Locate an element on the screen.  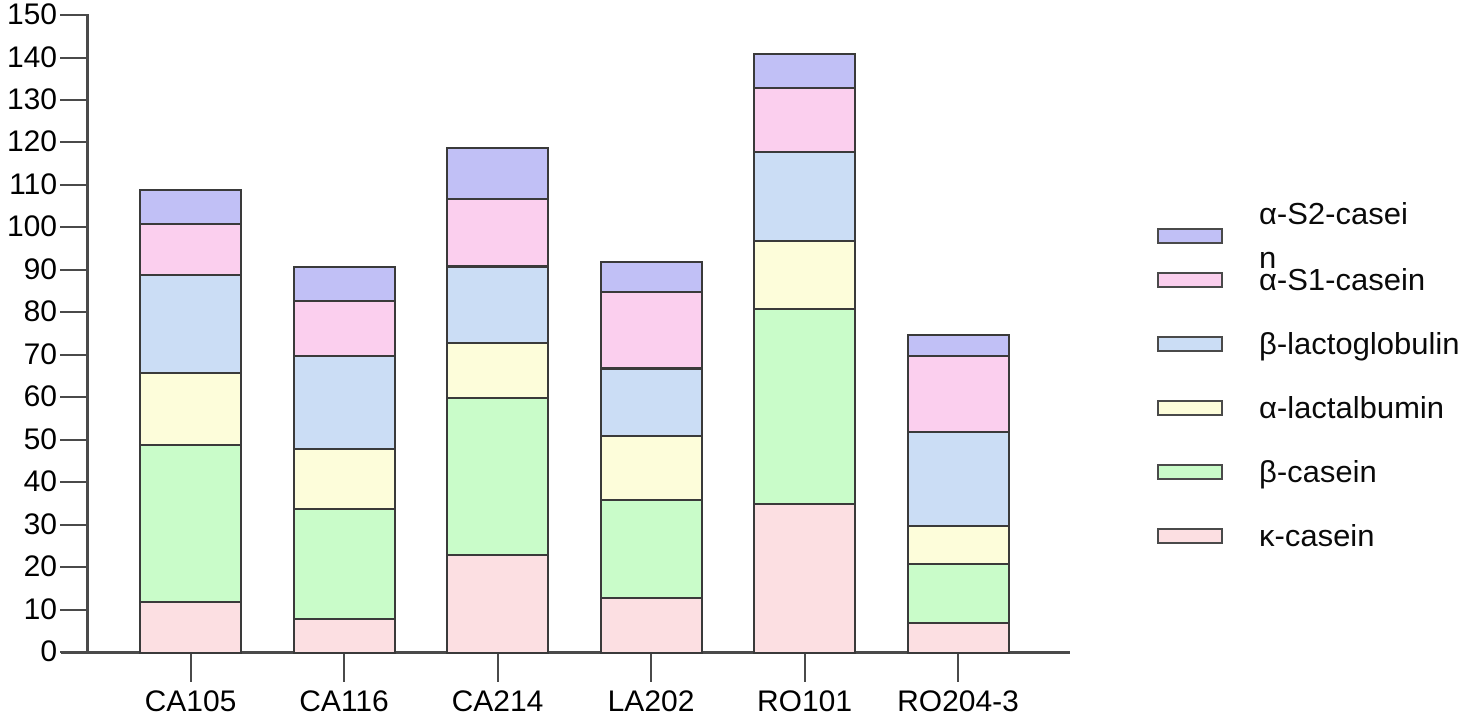
x-axis-label: LA202 is located at coordinates (651, 701).